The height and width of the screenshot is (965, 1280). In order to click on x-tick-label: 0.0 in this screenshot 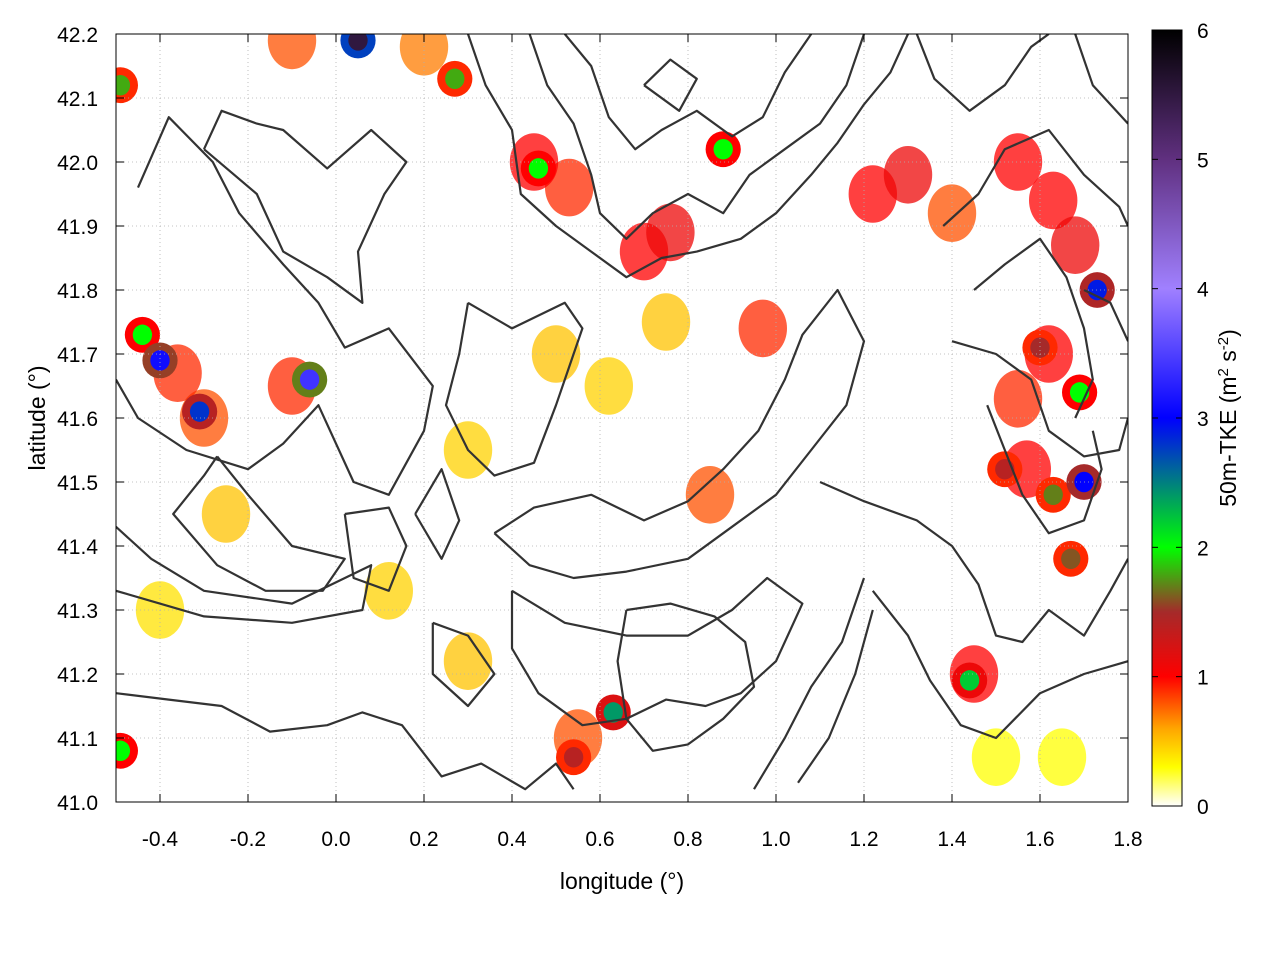, I will do `click(335, 839)`.